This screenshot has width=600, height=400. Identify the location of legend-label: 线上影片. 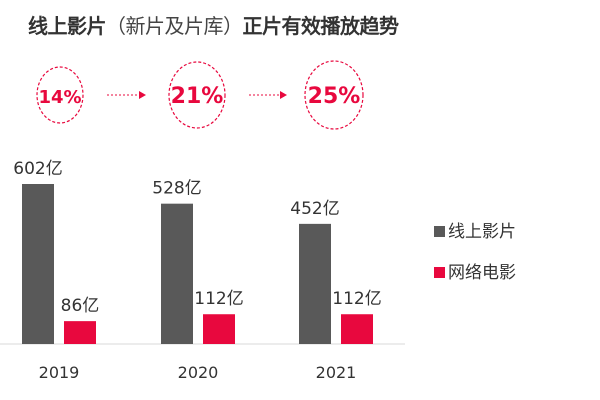
(482, 232).